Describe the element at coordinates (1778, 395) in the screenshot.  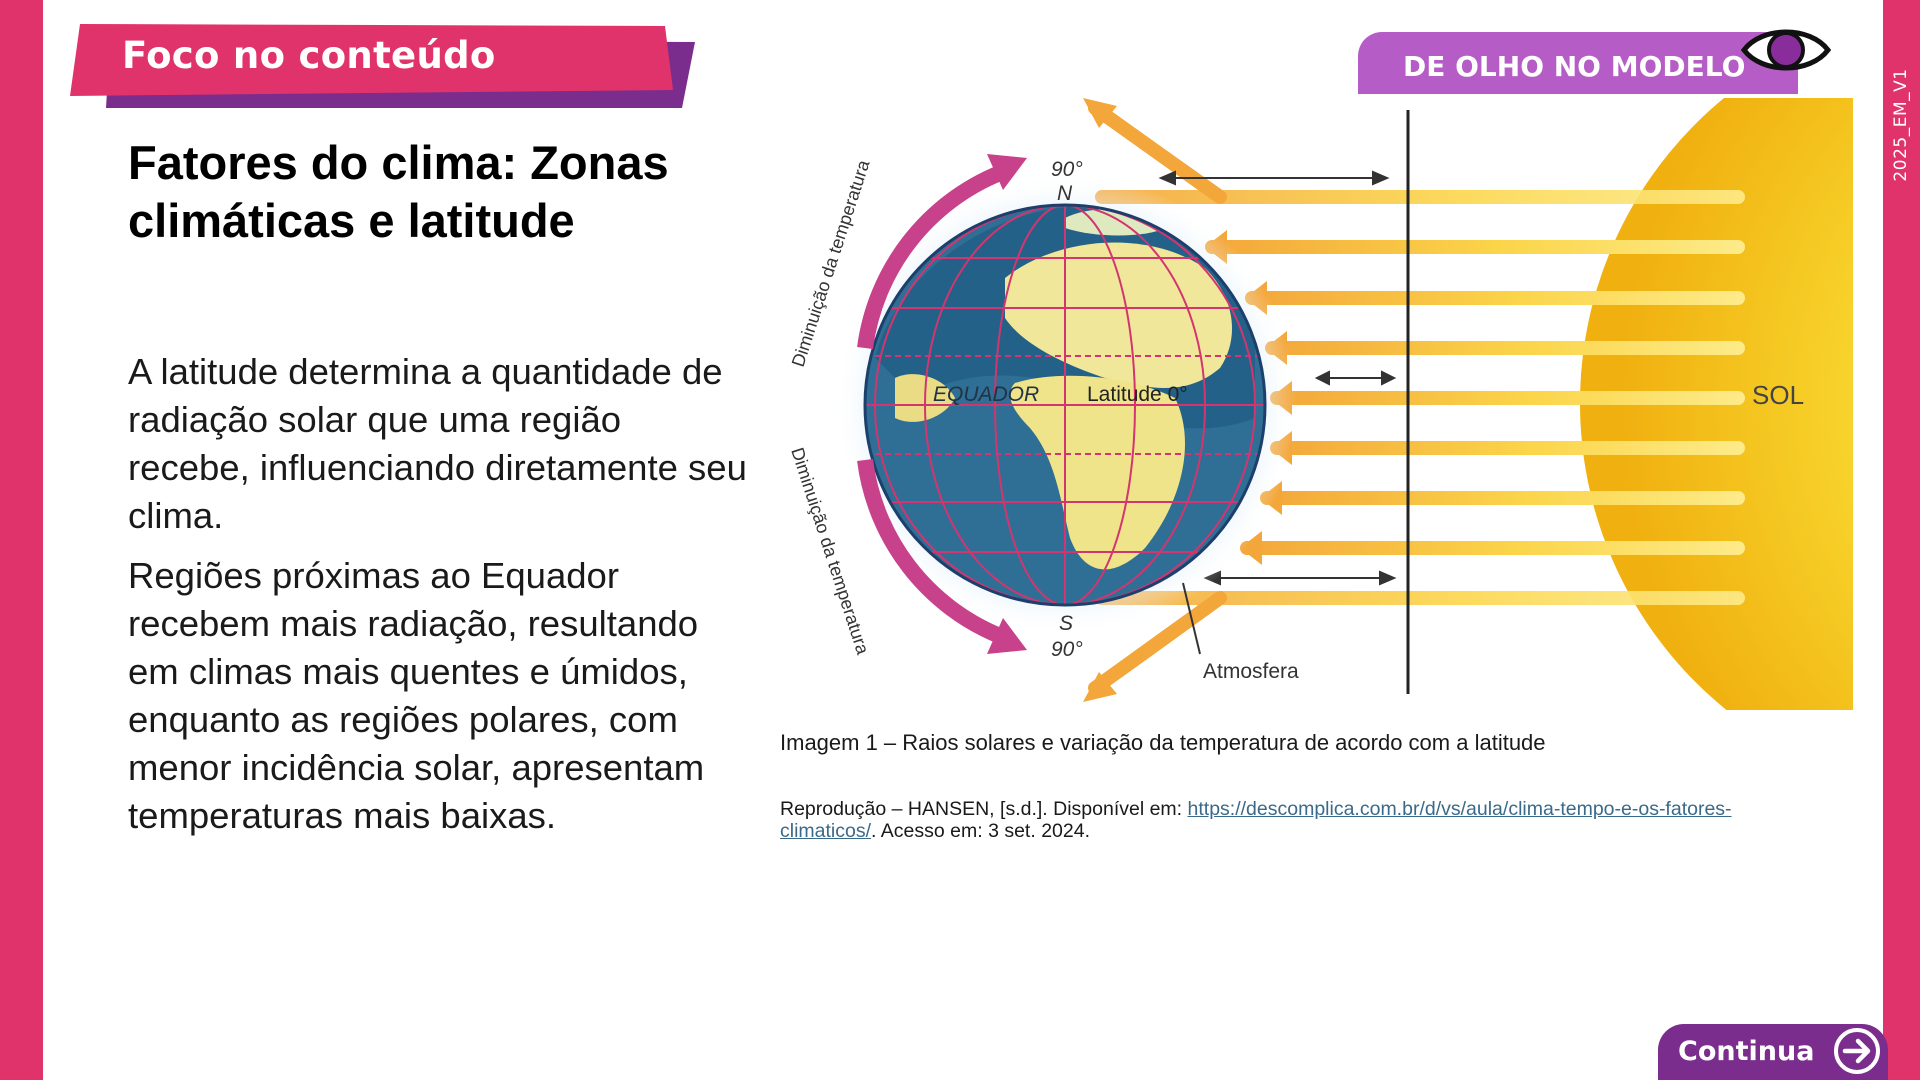
I see `sun-label: SOL` at that location.